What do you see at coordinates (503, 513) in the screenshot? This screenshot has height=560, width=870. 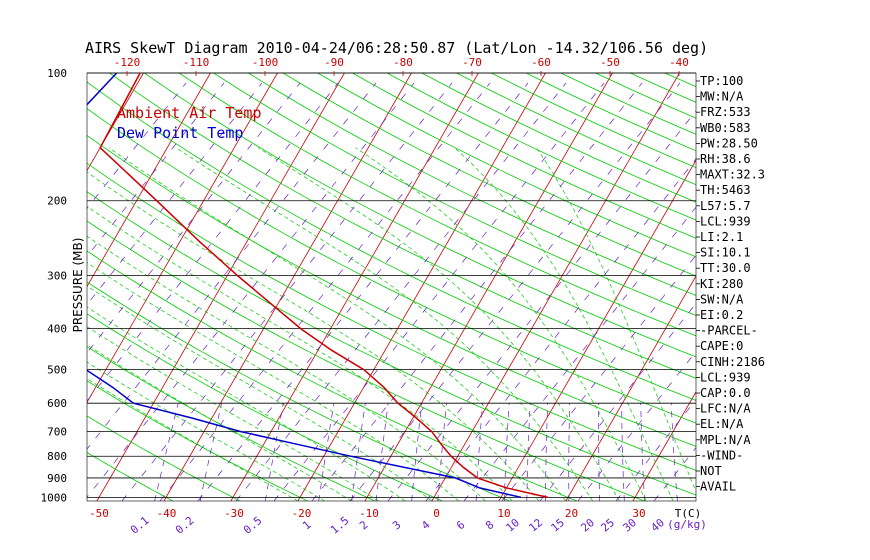 I see `bottom-temp-tick-label: 10` at bounding box center [503, 513].